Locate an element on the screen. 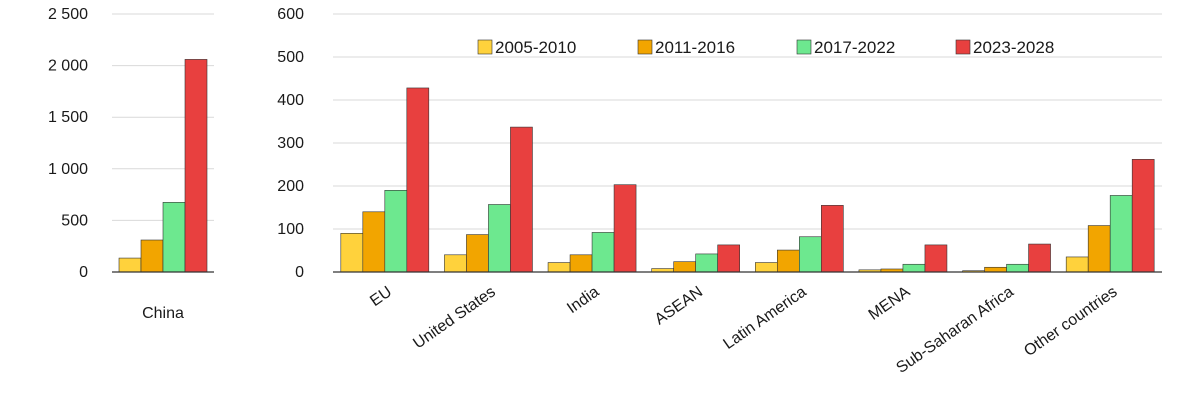 This screenshot has width=1194, height=405. y-tick-label: 1 000 is located at coordinates (68, 169).